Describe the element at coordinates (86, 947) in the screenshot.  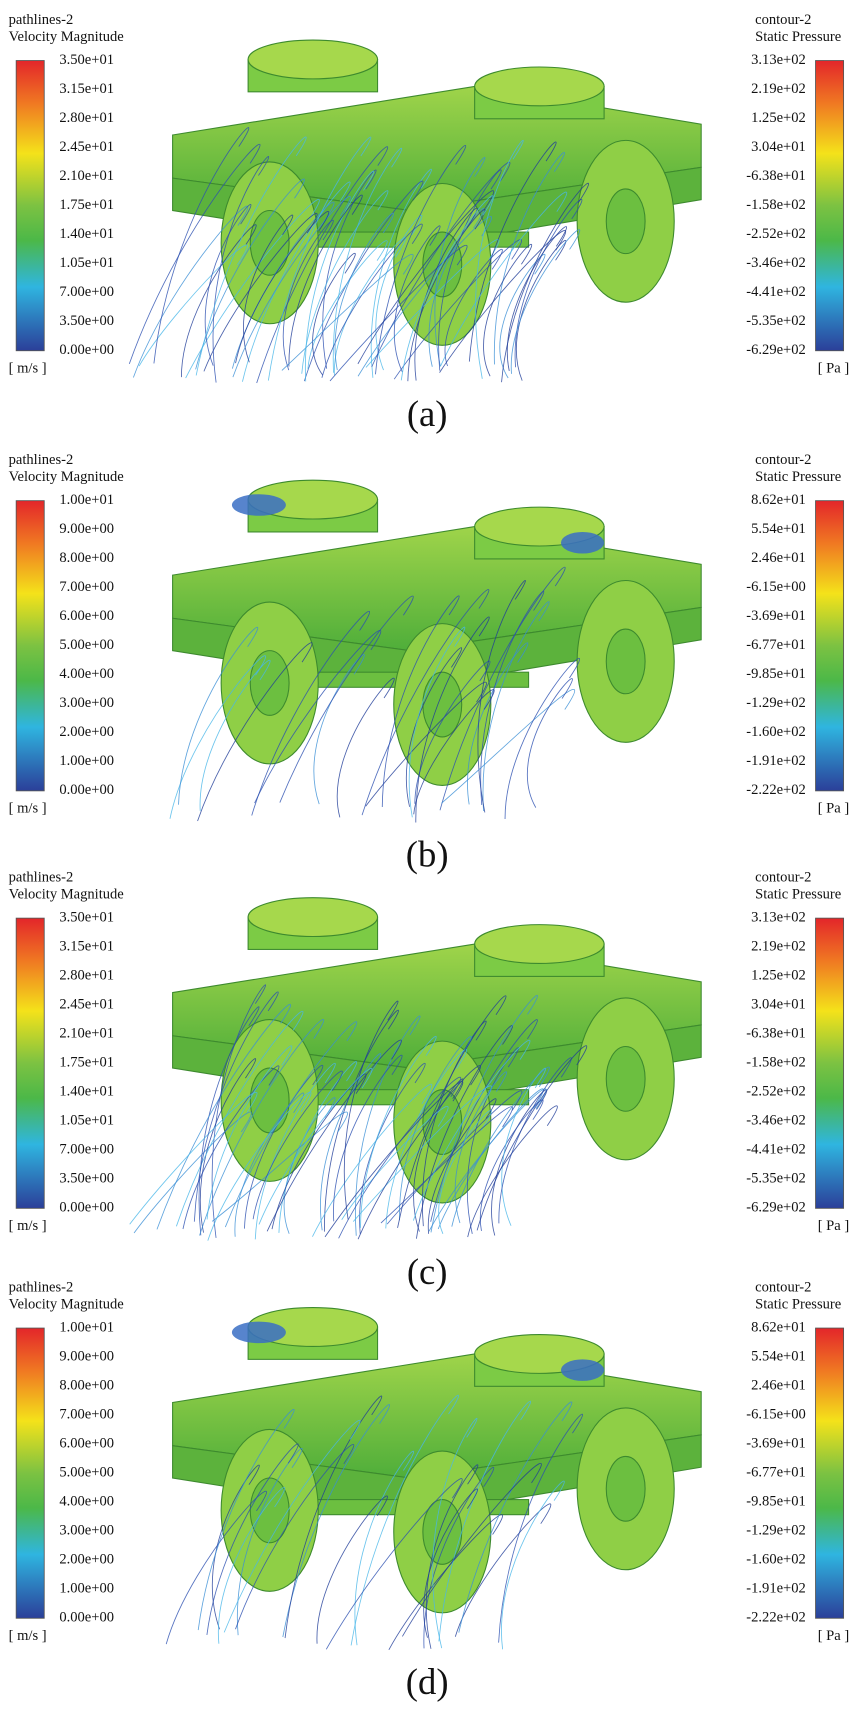
I see `tick-label: 3.15e+01` at that location.